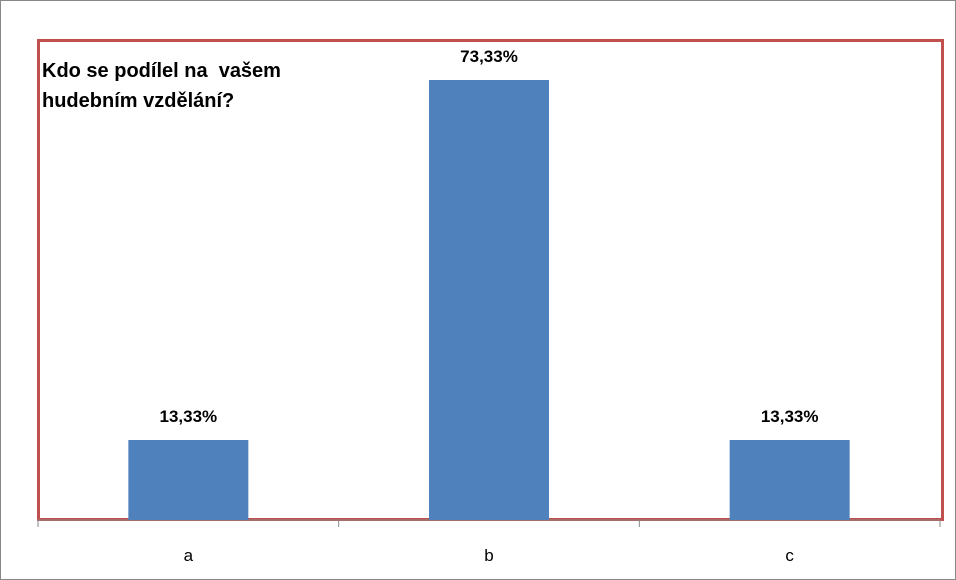 The image size is (956, 580). I want to click on x-tick-label: b, so click(488, 555).